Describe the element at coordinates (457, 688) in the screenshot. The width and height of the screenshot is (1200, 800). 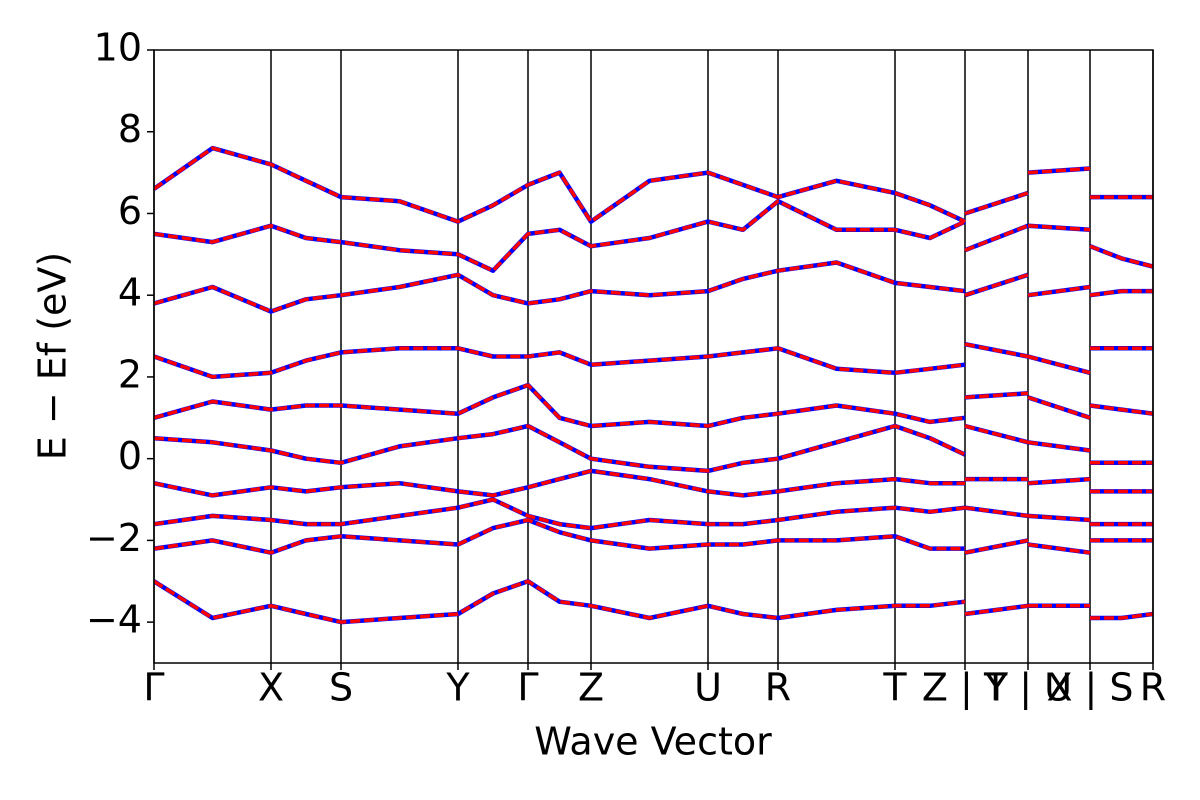
I see `x-tick-label: Y` at that location.